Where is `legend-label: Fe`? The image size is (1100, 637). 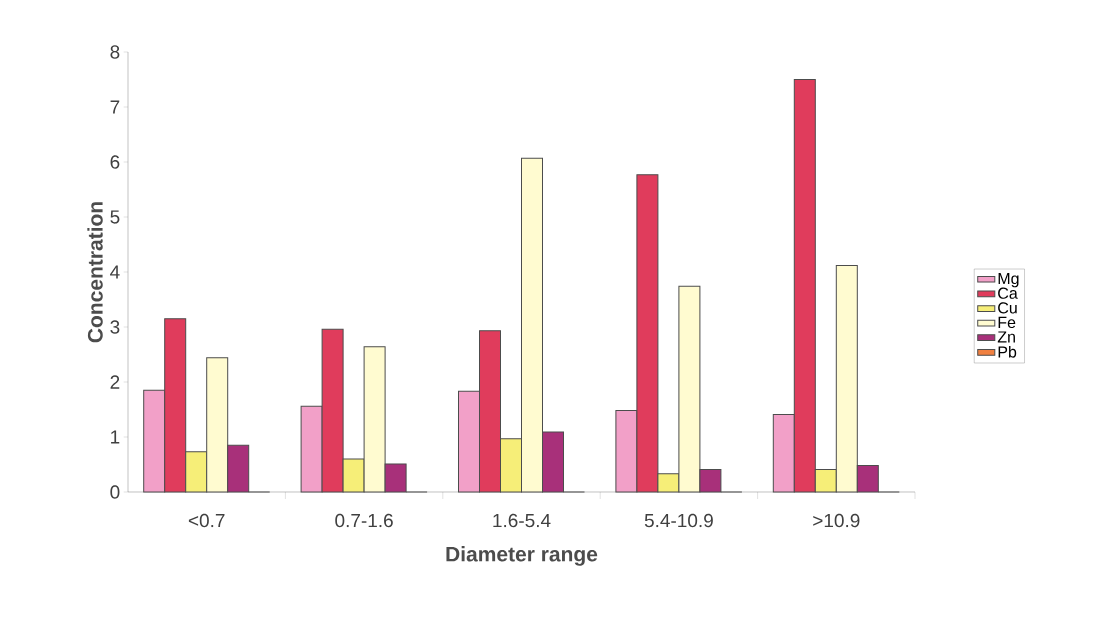 legend-label: Fe is located at coordinates (1007, 322).